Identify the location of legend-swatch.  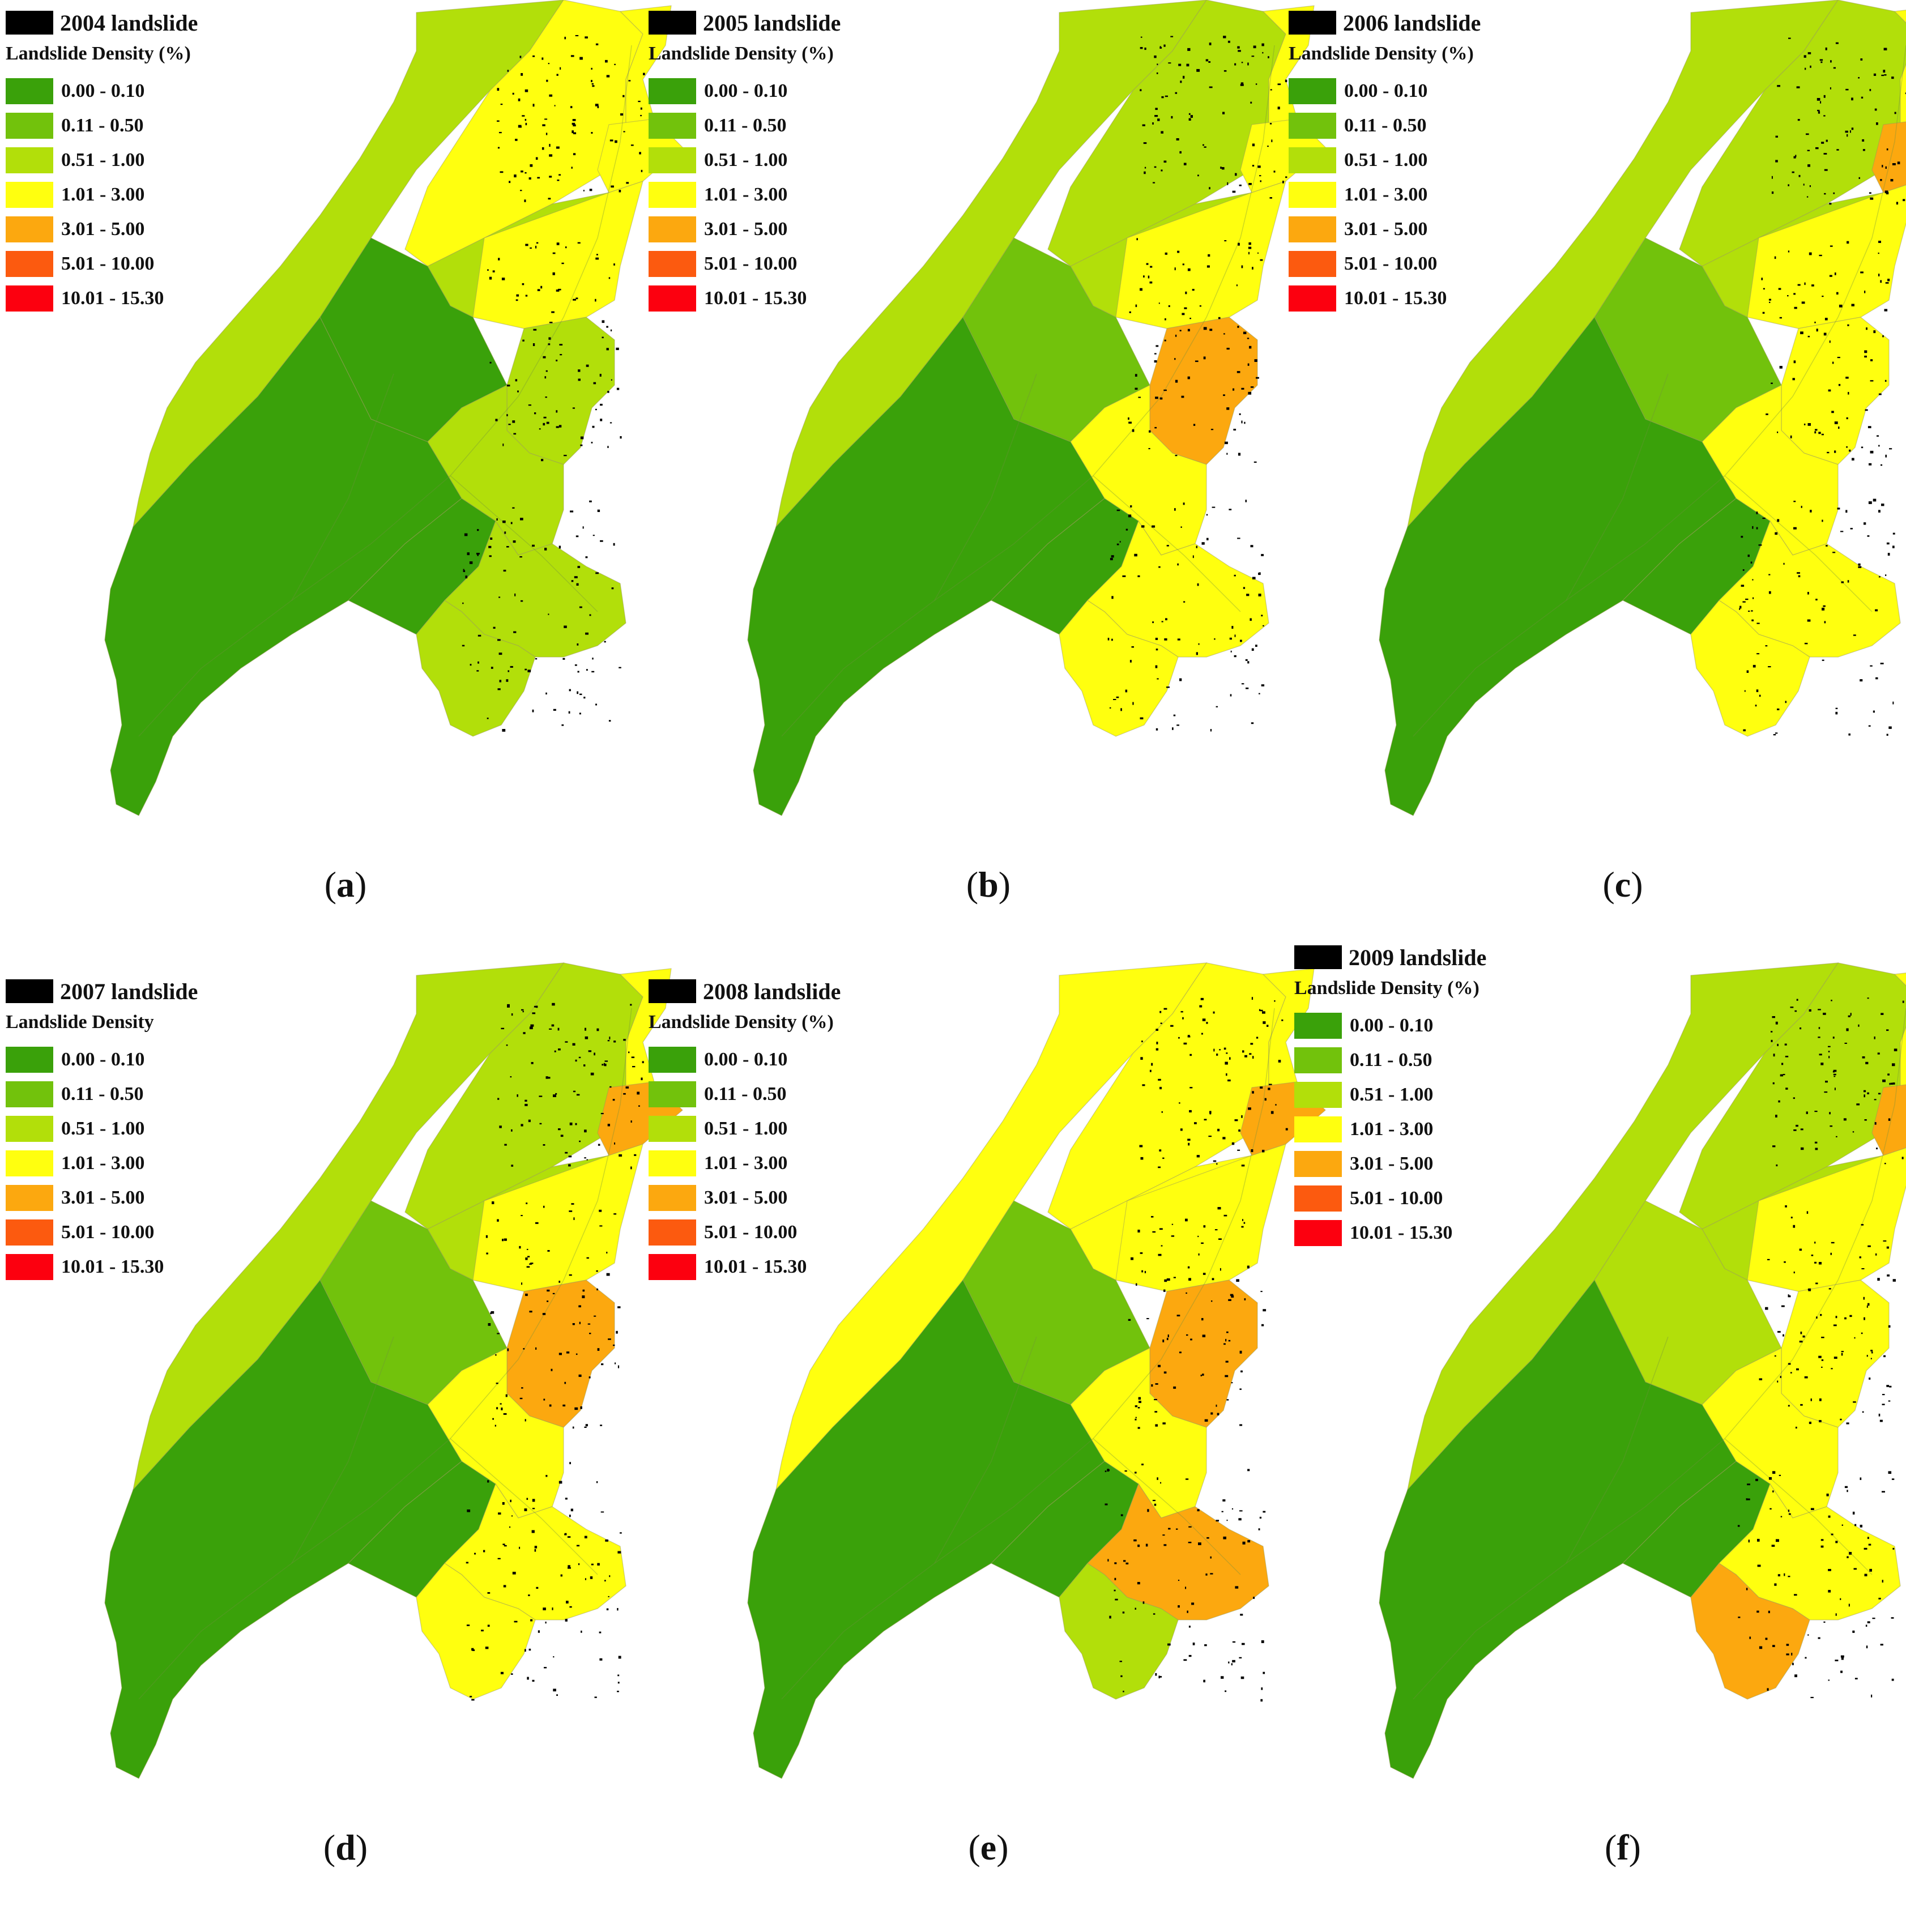
(29, 1266).